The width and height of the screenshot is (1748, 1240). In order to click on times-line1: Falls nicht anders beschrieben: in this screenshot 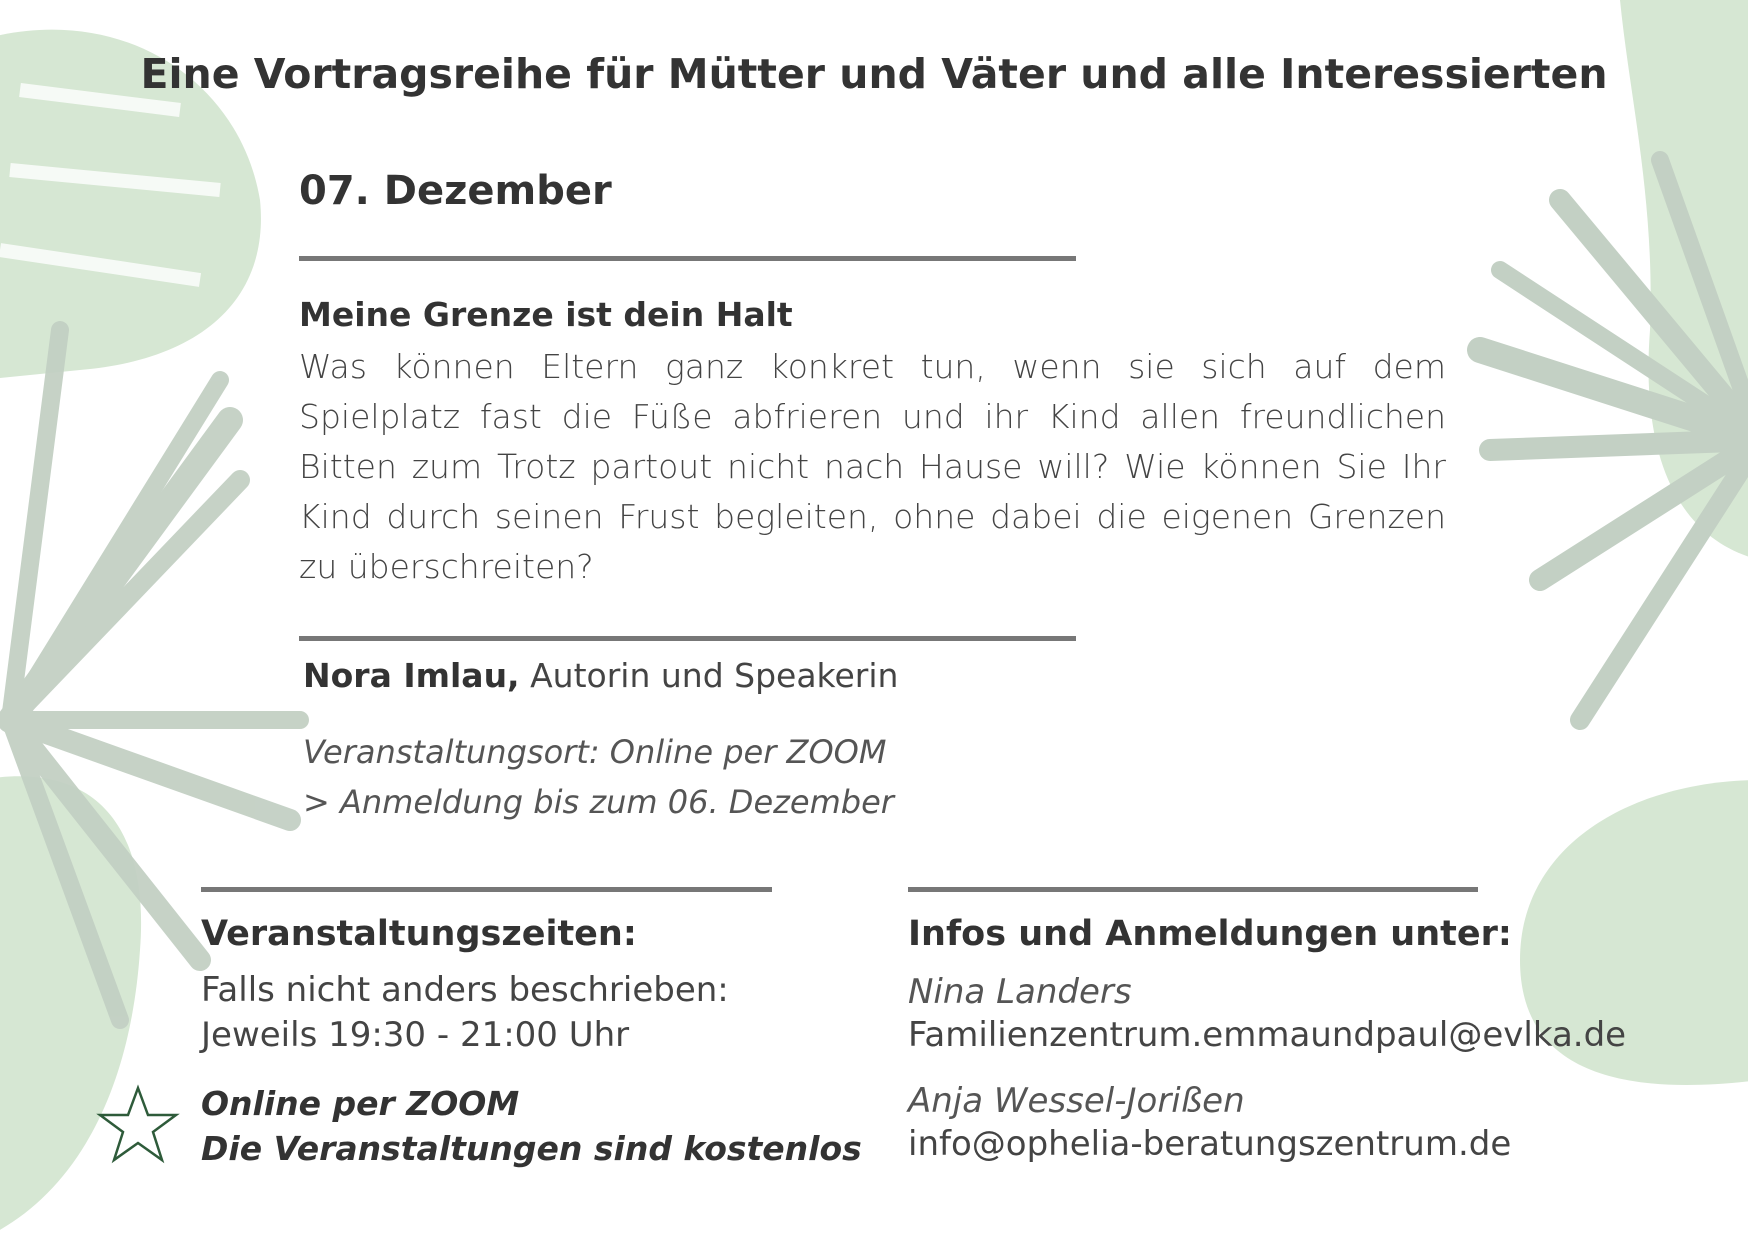, I will do `click(465, 990)`.